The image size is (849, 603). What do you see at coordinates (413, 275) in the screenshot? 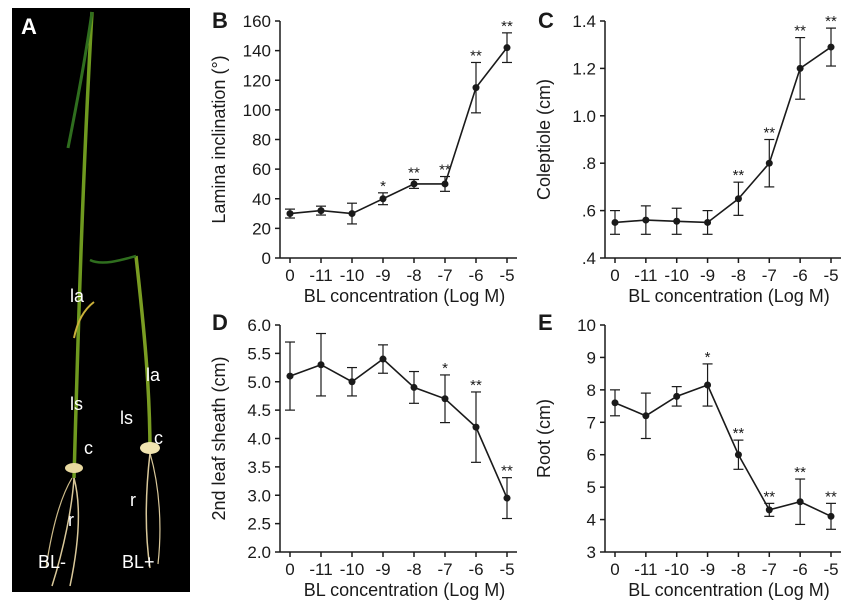
I see `chart-b-x-tick-label: -8` at bounding box center [413, 275].